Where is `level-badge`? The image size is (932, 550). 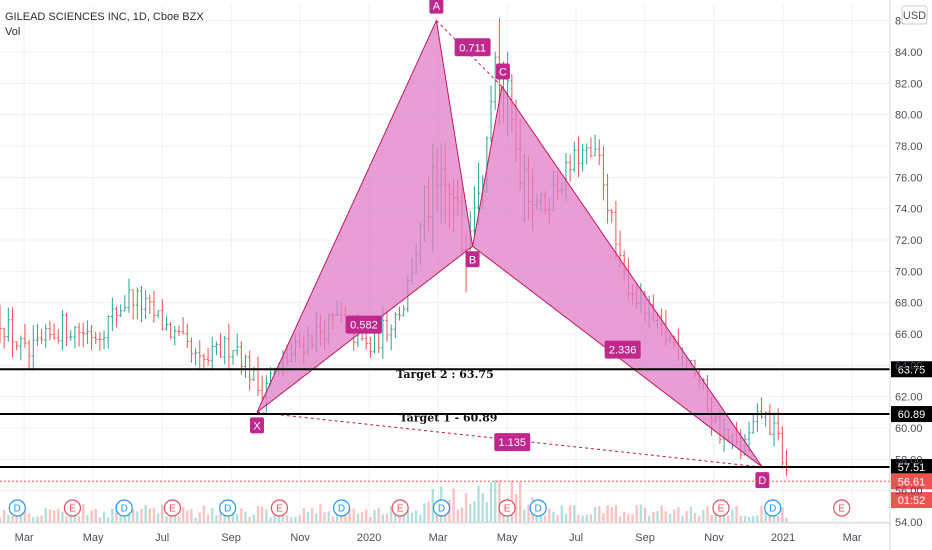
level-badge is located at coordinates (911, 467).